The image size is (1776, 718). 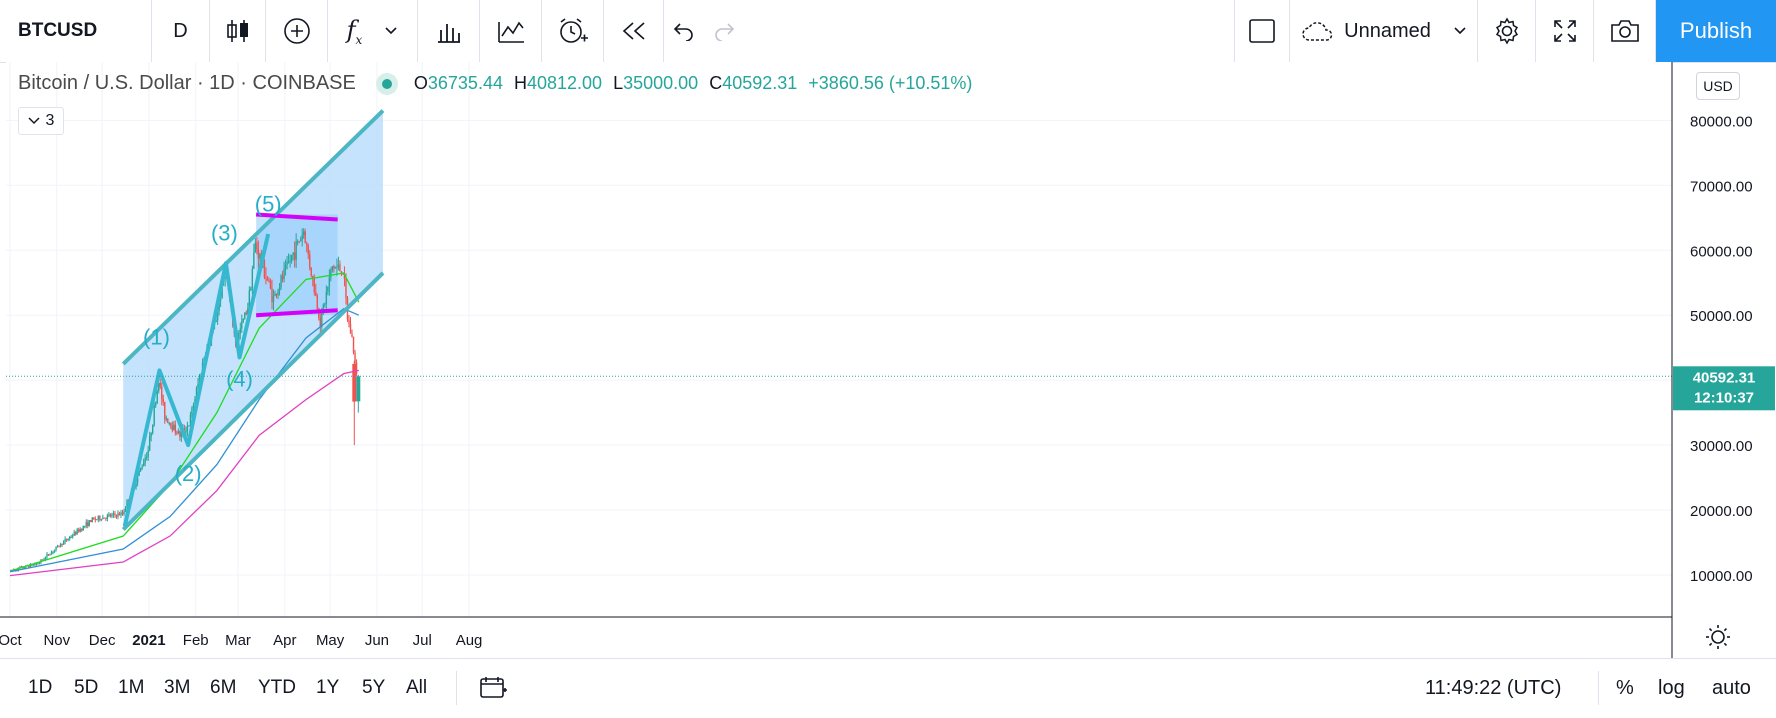 What do you see at coordinates (684, 31) in the screenshot?
I see `undo-icon` at bounding box center [684, 31].